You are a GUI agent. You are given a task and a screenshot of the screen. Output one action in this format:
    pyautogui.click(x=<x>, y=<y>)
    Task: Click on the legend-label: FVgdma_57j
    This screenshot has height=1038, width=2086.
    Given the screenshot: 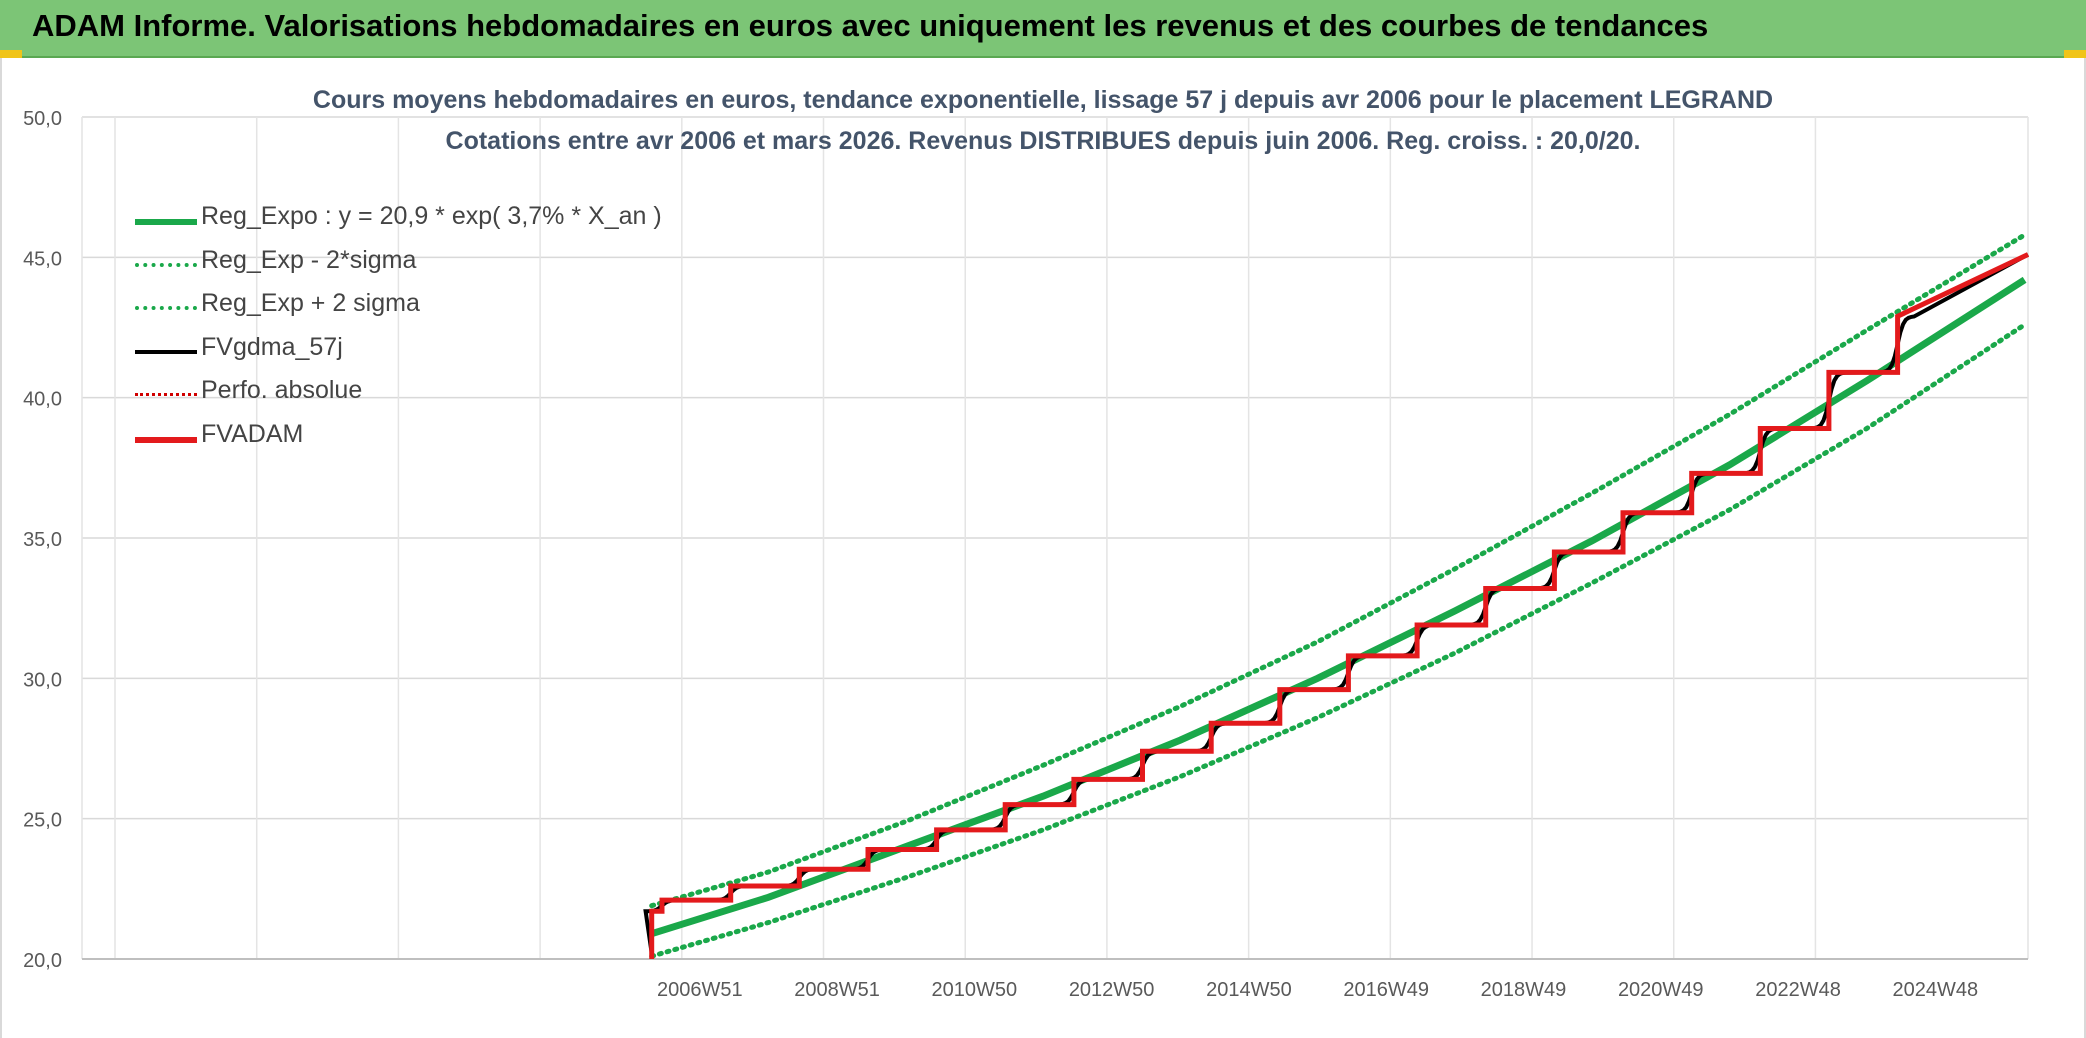 What is the action you would take?
    pyautogui.click(x=272, y=346)
    